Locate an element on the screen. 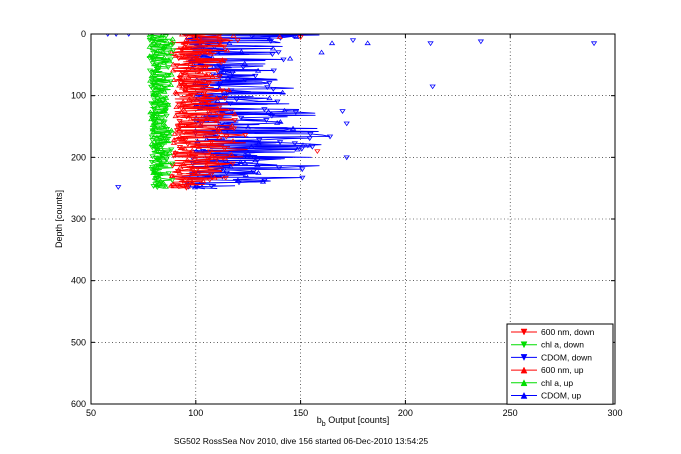  x-axis-label-sub: b is located at coordinates (324, 424).